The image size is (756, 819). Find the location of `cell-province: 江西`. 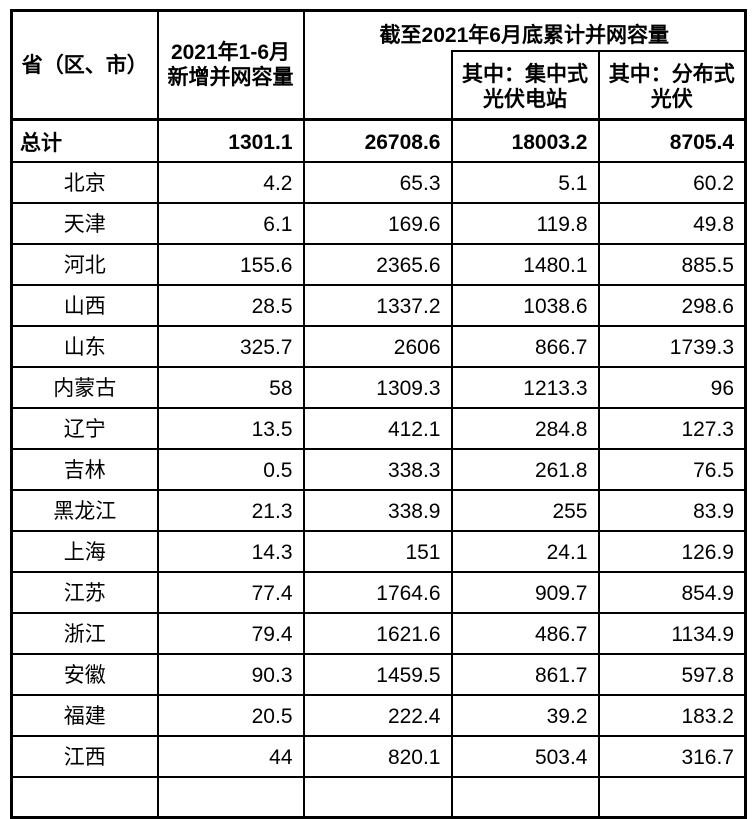

cell-province: 江西 is located at coordinates (84, 756).